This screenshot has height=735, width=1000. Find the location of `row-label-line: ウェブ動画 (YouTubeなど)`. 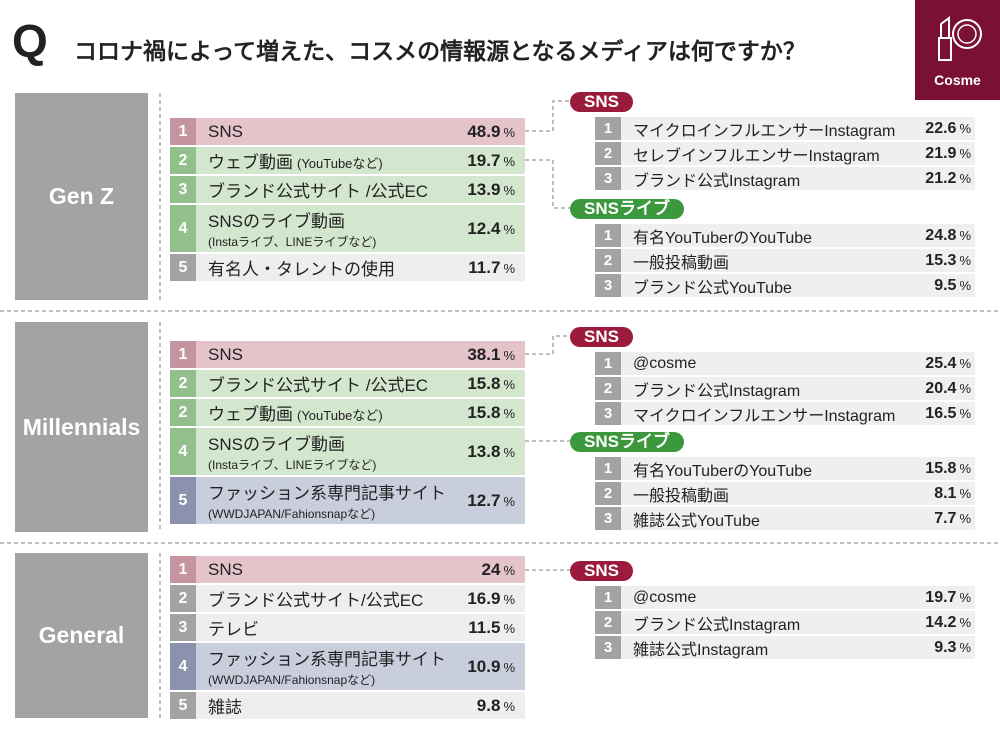

row-label-line: ウェブ動画 (YouTubeなど) is located at coordinates (366, 412).